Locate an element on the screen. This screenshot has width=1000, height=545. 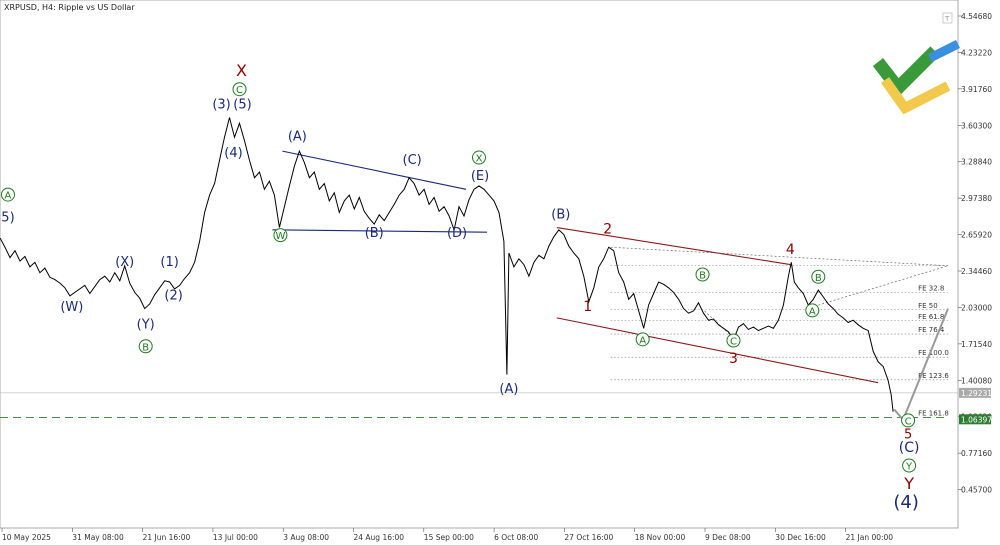
wave-label: (X) is located at coordinates (124, 262).